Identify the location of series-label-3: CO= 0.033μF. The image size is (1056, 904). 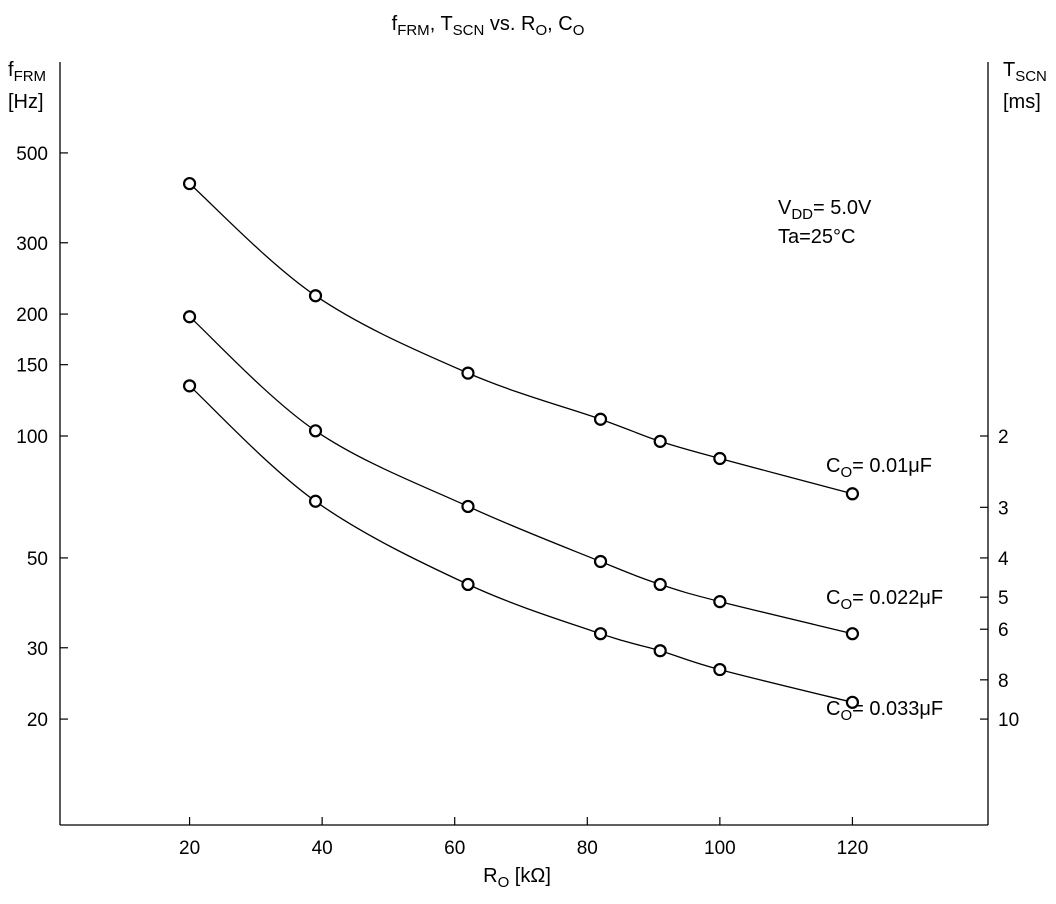
(884, 711).